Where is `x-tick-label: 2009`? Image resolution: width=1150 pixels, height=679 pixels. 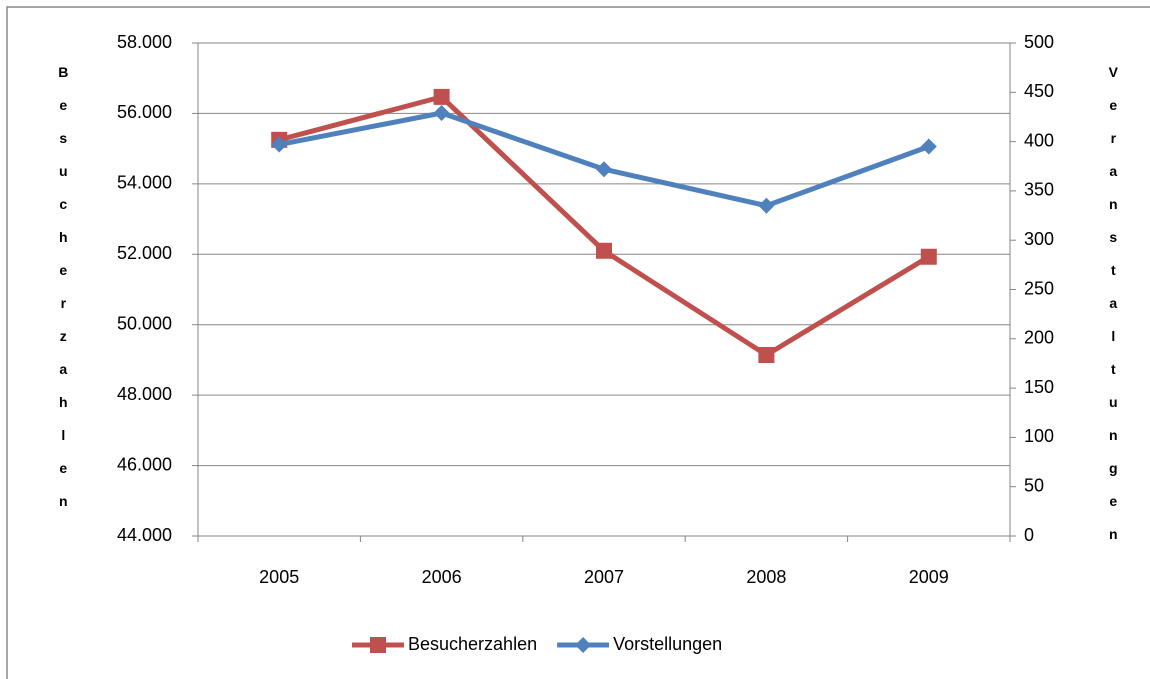
x-tick-label: 2009 is located at coordinates (929, 577).